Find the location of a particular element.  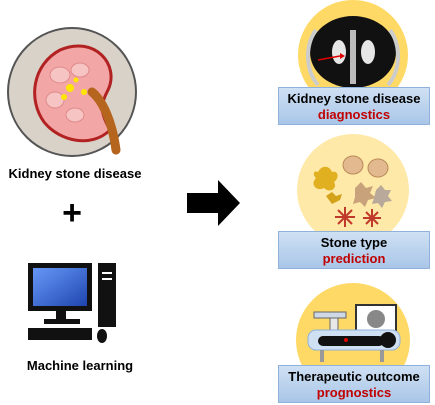

ml-label: Machine learning is located at coordinates (80, 365).